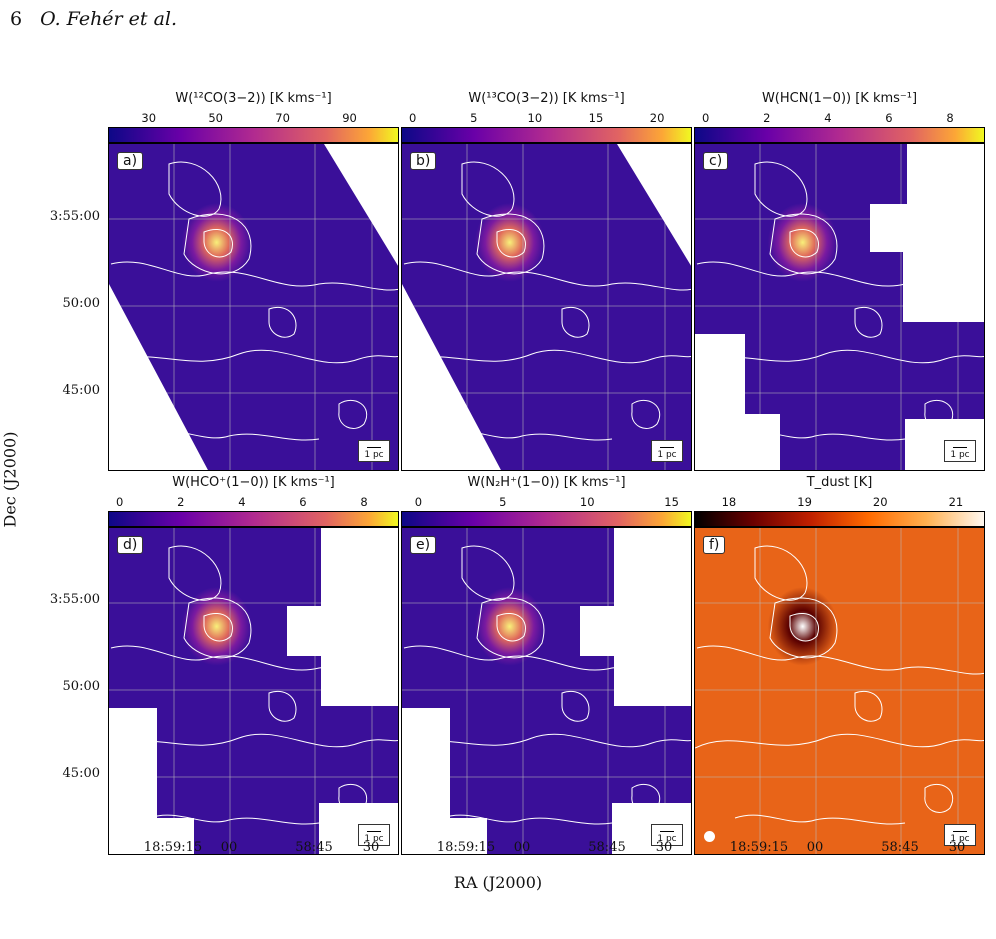  Describe the element at coordinates (16, 19) in the screenshot. I see `page-number: 6` at that location.